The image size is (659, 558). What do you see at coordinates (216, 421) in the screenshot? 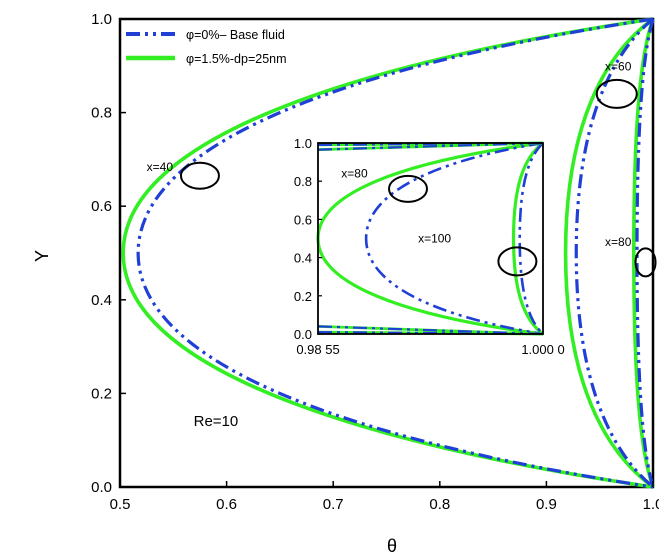
I see `reynolds-label: Re=10` at bounding box center [216, 421].